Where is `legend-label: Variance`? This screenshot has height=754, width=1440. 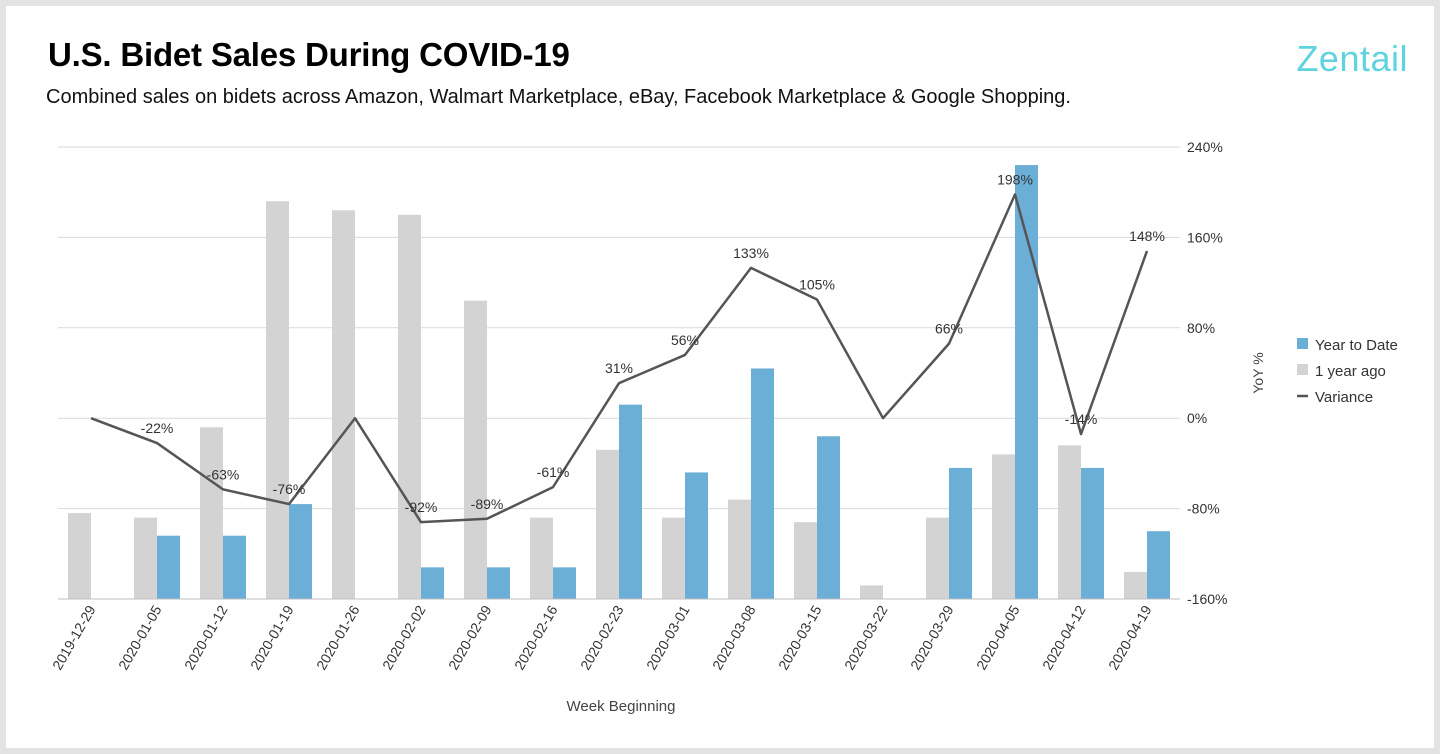 legend-label: Variance is located at coordinates (1344, 397).